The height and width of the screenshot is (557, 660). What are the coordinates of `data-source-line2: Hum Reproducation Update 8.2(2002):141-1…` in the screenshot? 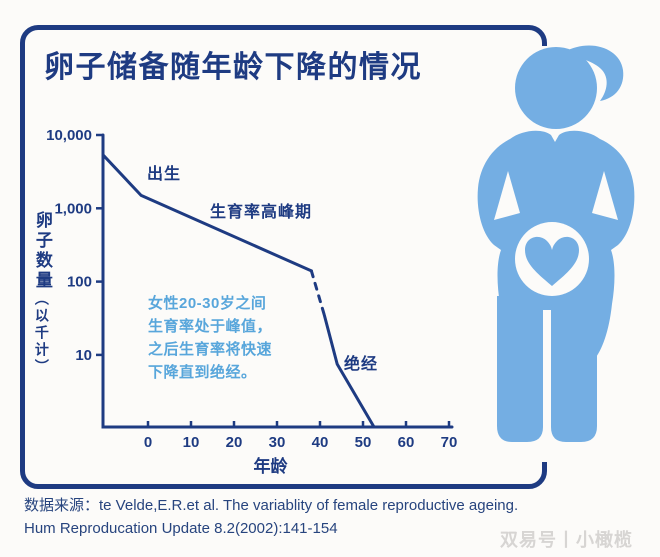 It's located at (181, 528).